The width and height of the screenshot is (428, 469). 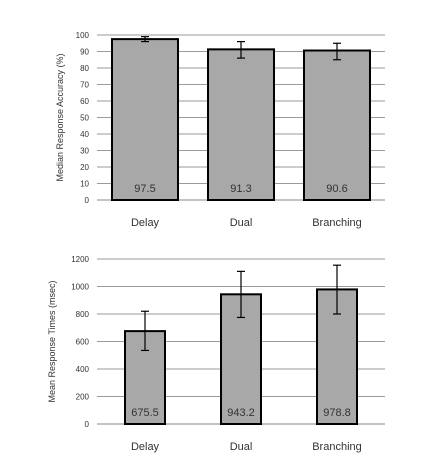 What do you see at coordinates (83, 314) in the screenshot?
I see `y-tick-label: 800` at bounding box center [83, 314].